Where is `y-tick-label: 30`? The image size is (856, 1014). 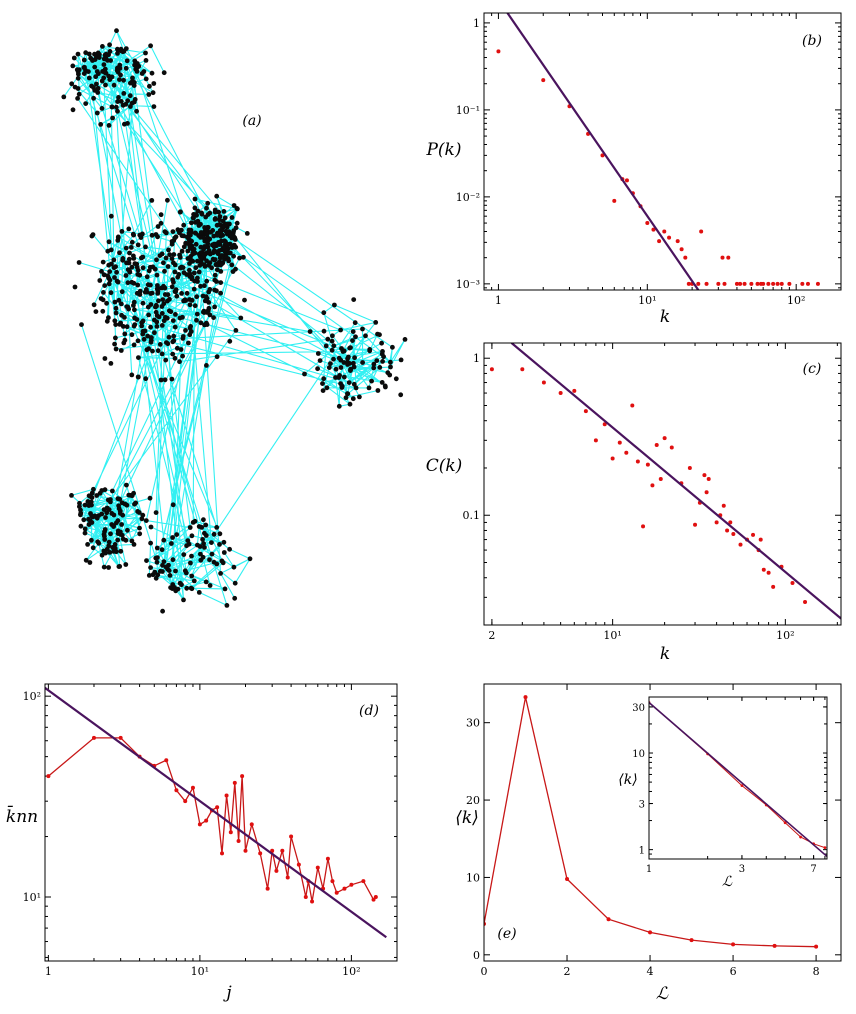 y-tick-label: 30 is located at coordinates (473, 723).